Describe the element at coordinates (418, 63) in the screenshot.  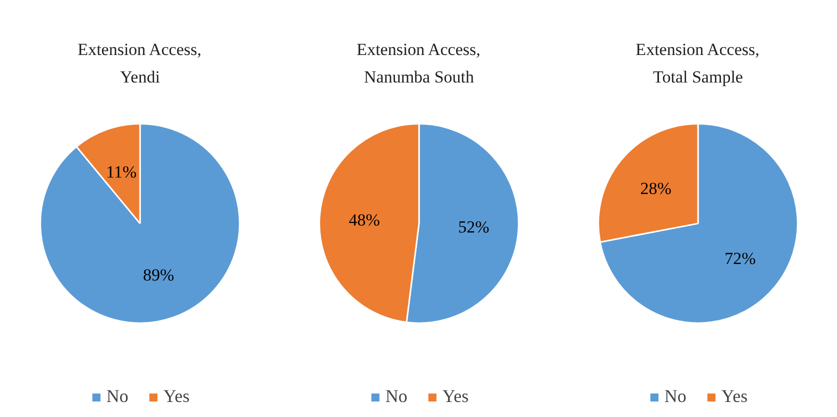
I see `chart-title: Extension Access, Nanumba South` at that location.